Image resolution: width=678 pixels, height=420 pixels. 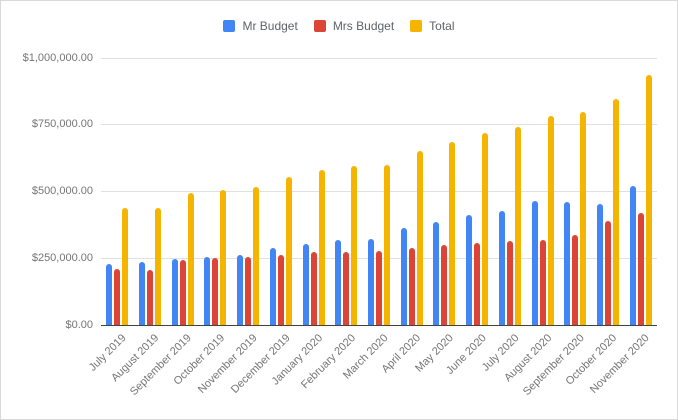 I want to click on chart-legend: Mr Budget Mrs Budget Total, so click(x=339, y=26).